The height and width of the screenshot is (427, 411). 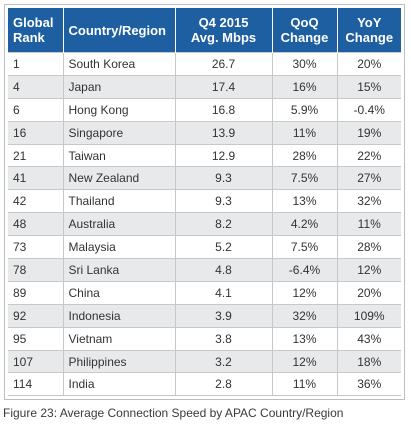 I want to click on table-row: 1 South Korea 26.7 30% 20%, so click(x=204, y=64).